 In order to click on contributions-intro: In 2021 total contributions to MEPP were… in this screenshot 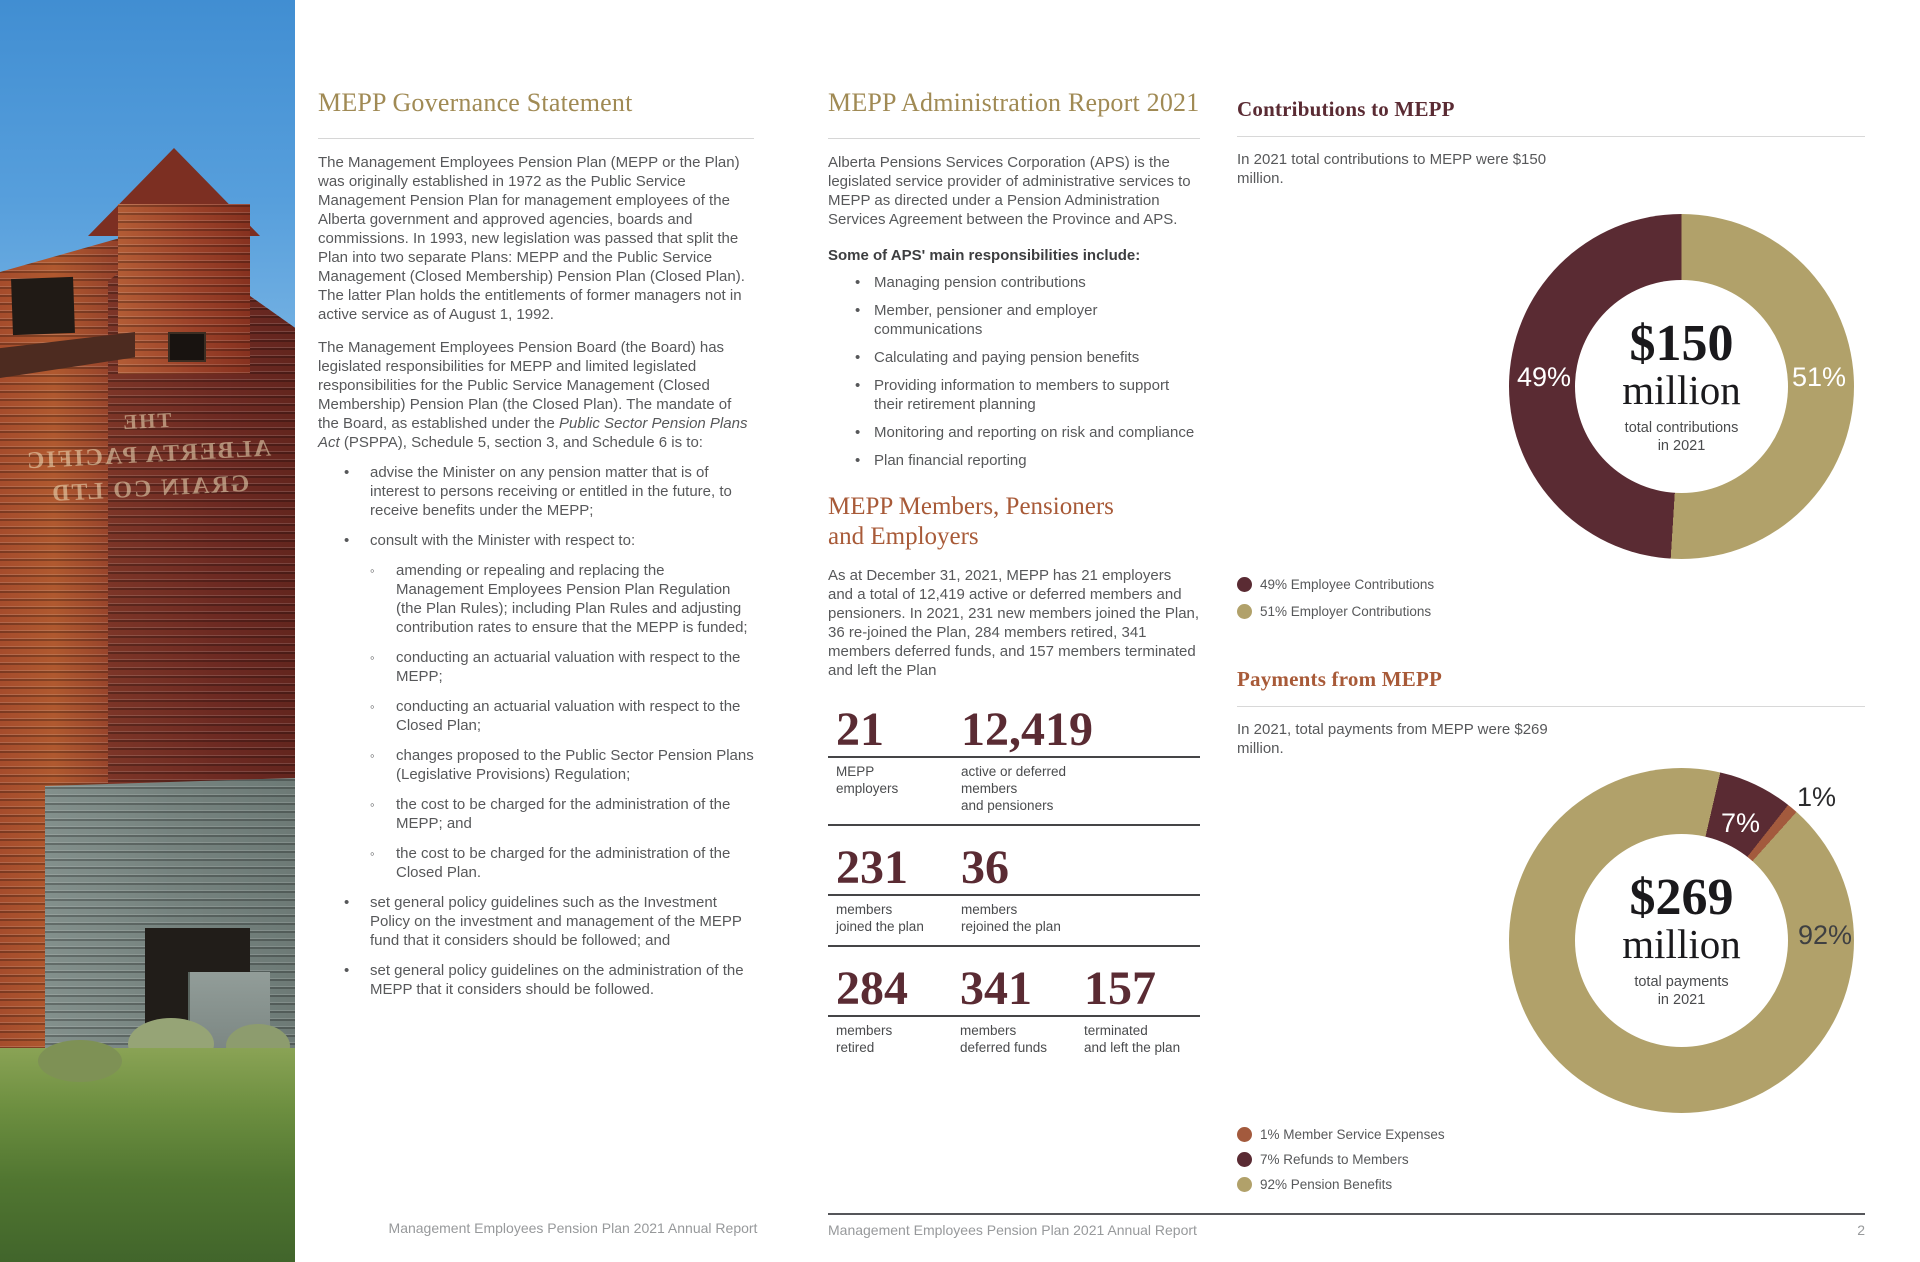, I will do `click(1392, 169)`.